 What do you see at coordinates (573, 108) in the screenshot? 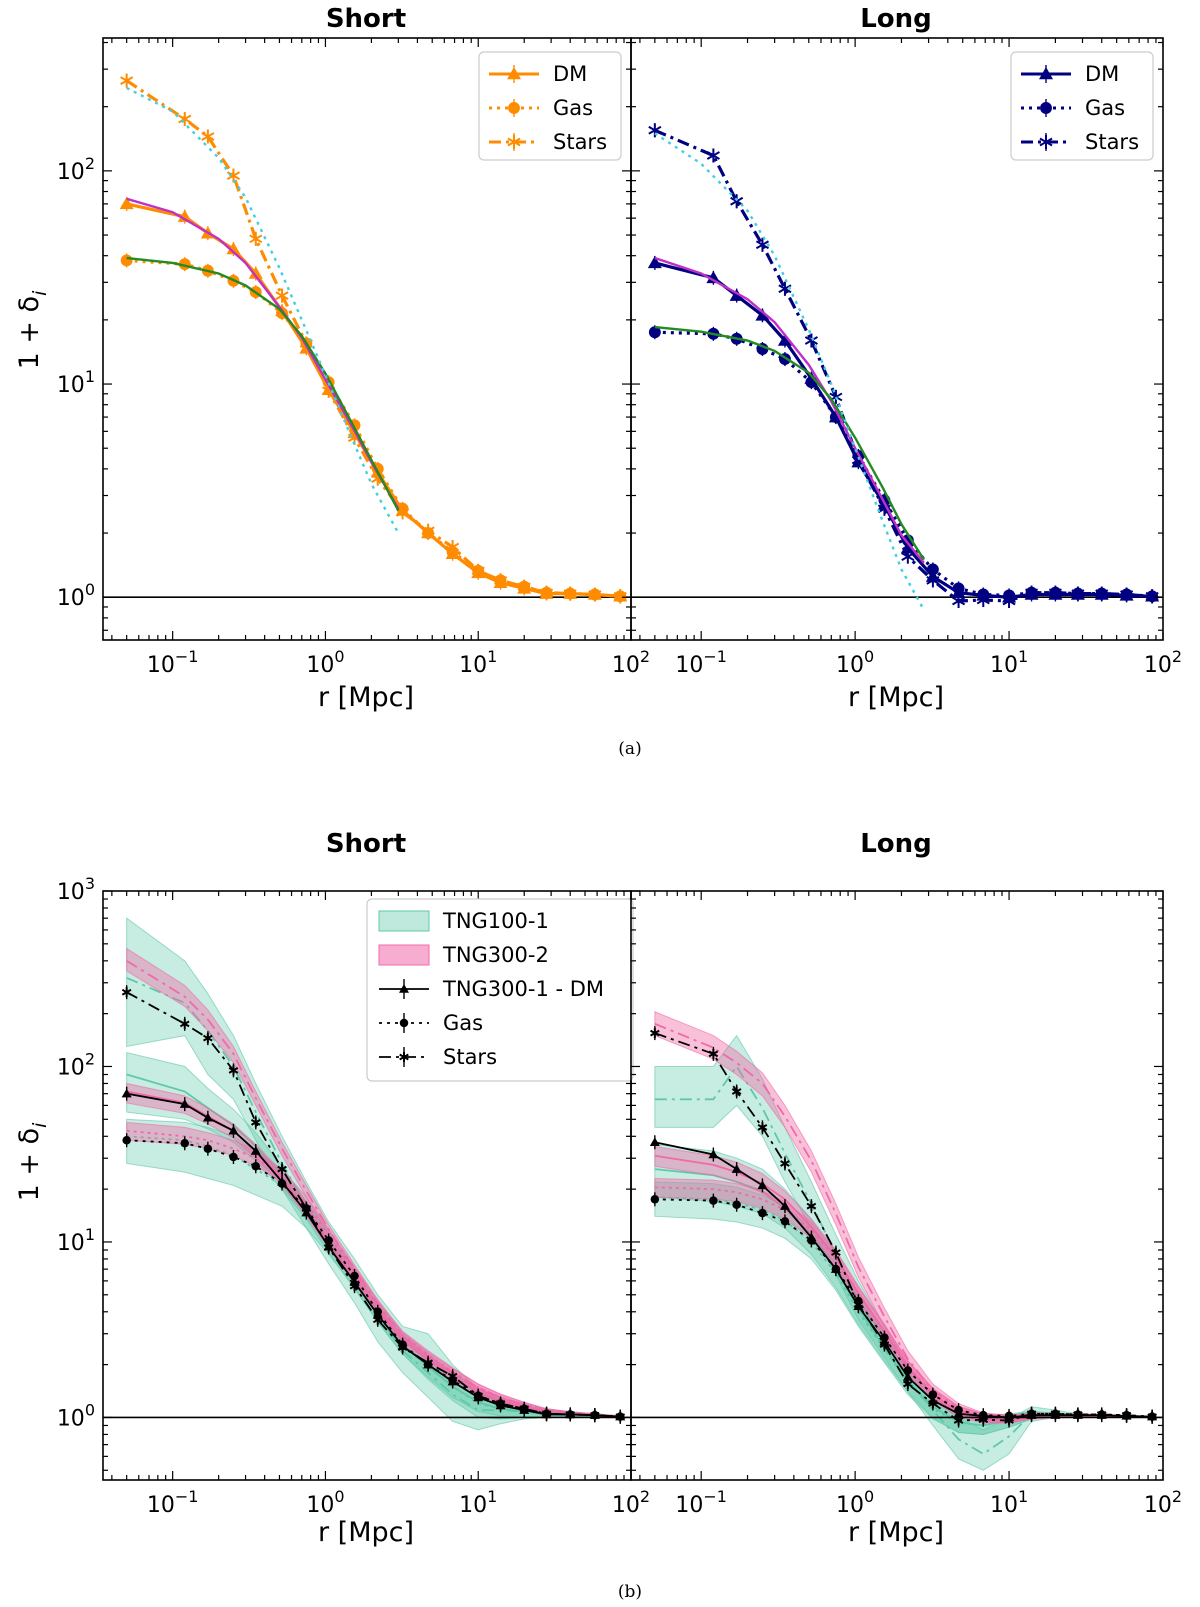
I see `legend-label-gas: Gas` at bounding box center [573, 108].